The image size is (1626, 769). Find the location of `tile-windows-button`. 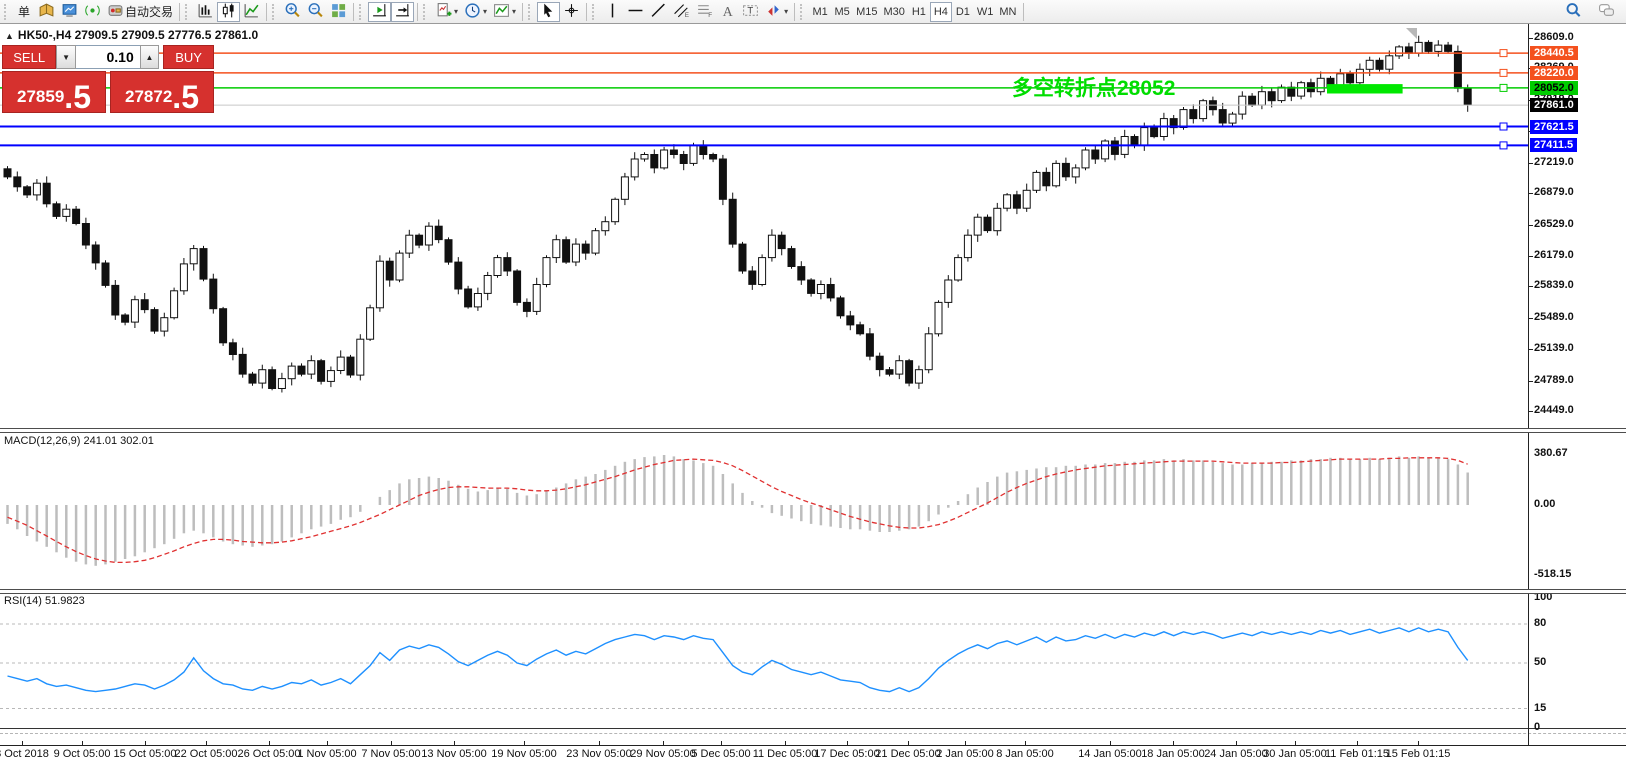

tile-windows-button is located at coordinates (338, 12).